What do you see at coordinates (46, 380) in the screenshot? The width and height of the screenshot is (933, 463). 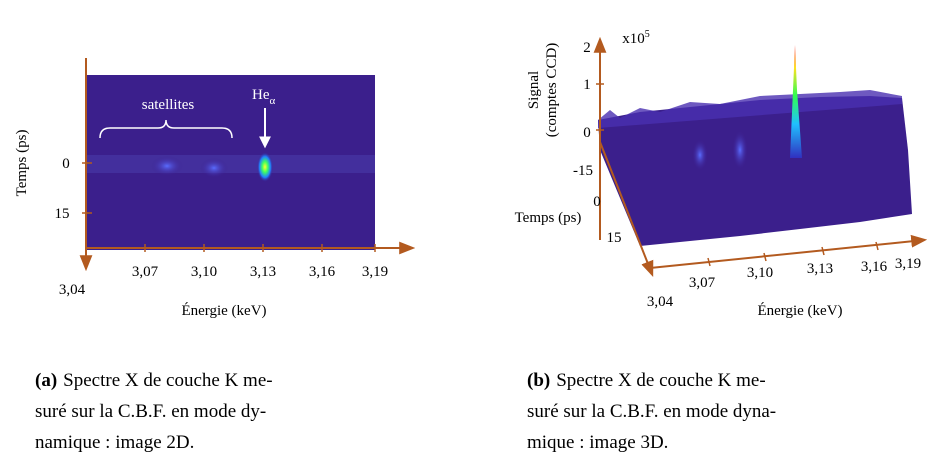 I see `caption-label: (a)` at bounding box center [46, 380].